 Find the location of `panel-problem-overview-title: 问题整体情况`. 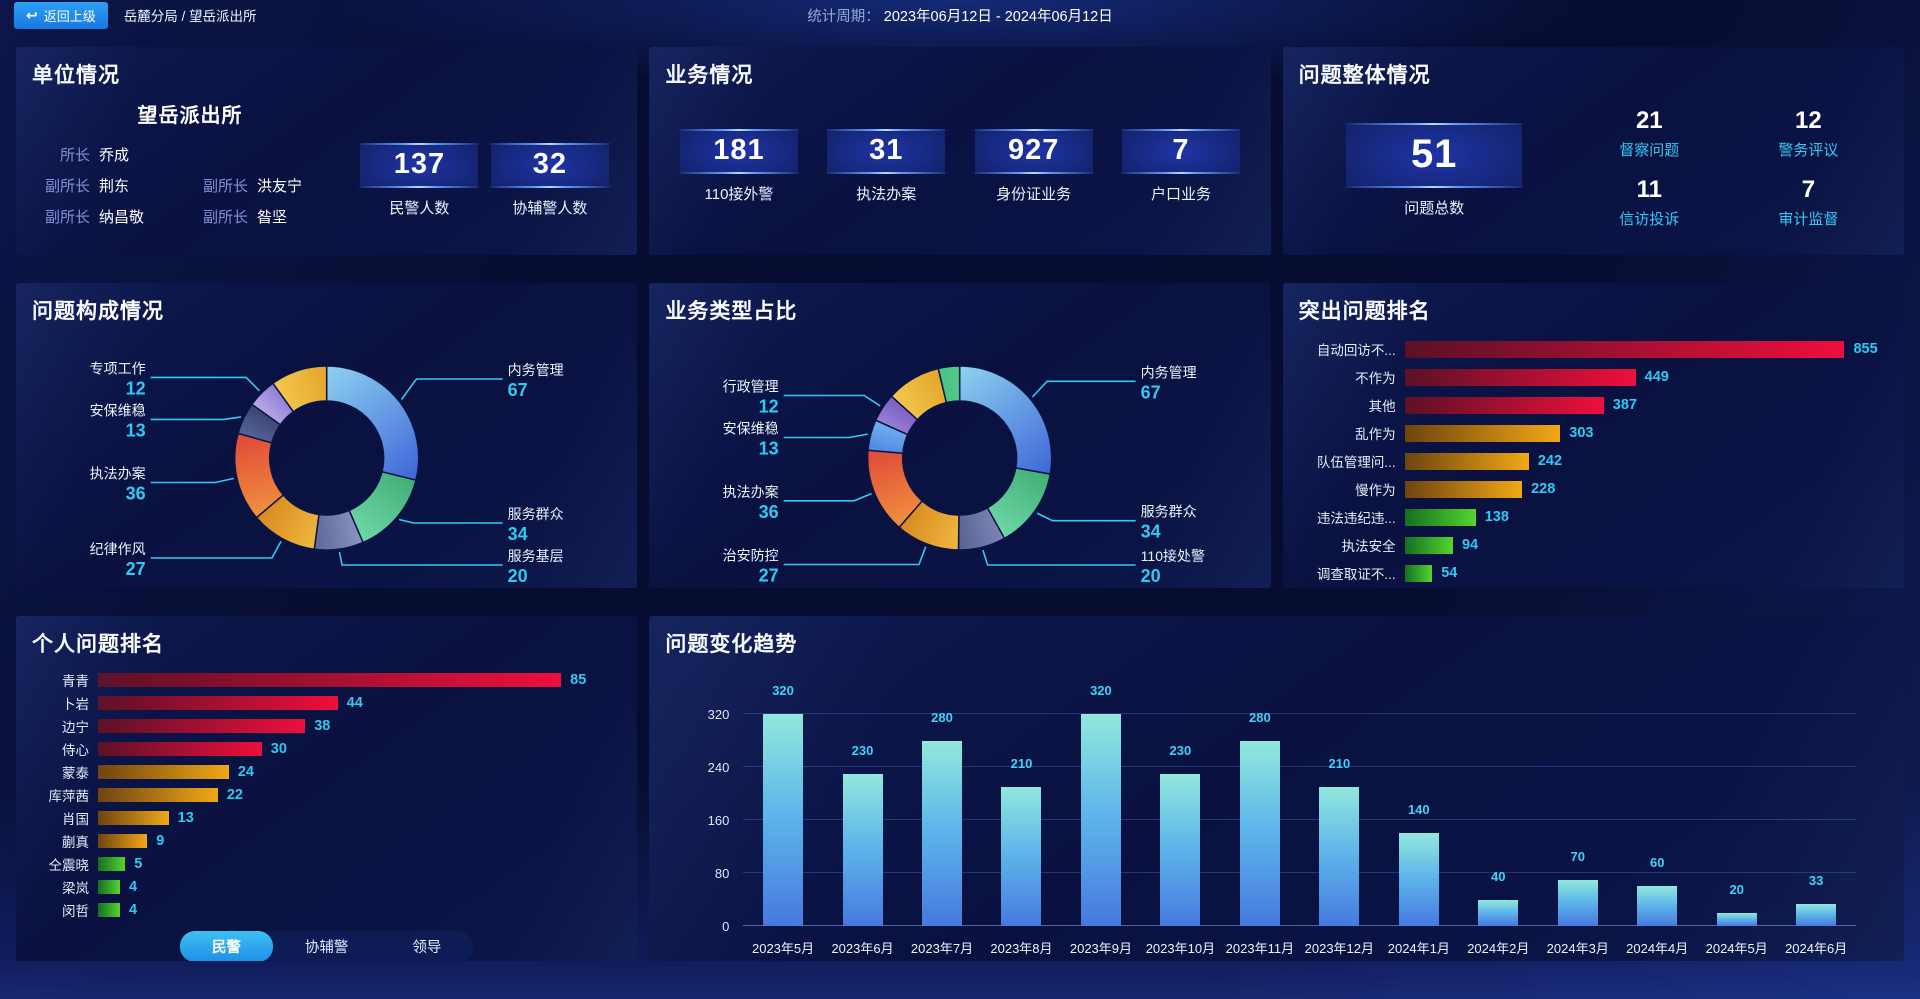

panel-problem-overview-title: 问题整体情况 is located at coordinates (1364, 75).